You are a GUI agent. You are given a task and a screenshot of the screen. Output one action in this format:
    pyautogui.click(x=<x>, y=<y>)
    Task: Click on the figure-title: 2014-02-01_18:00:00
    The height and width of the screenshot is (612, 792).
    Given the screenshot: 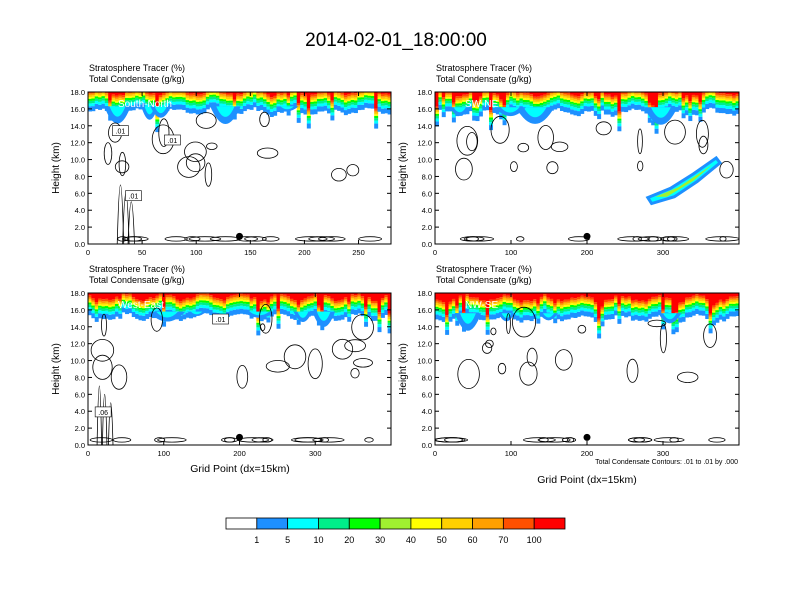 What is the action you would take?
    pyautogui.click(x=396, y=40)
    